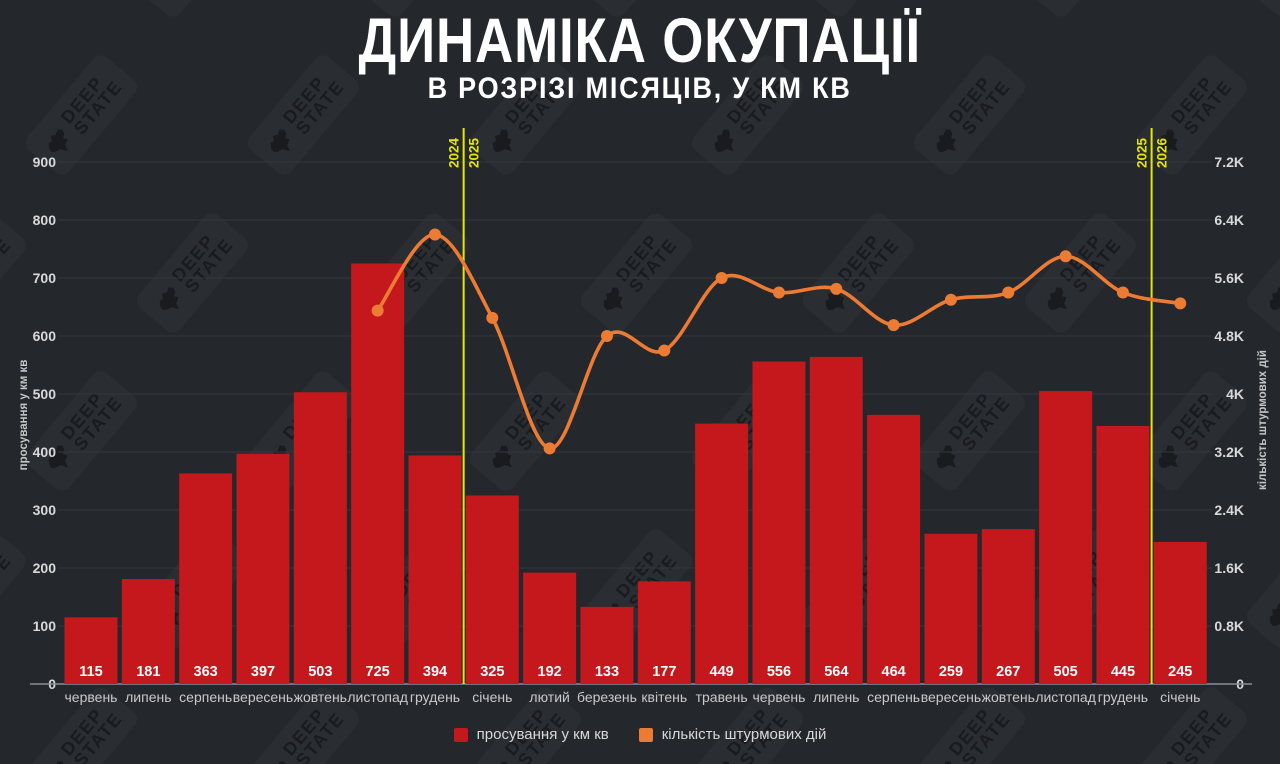  Describe the element at coordinates (45, 336) in the screenshot. I see `left-axis-tick-label: 600` at that location.